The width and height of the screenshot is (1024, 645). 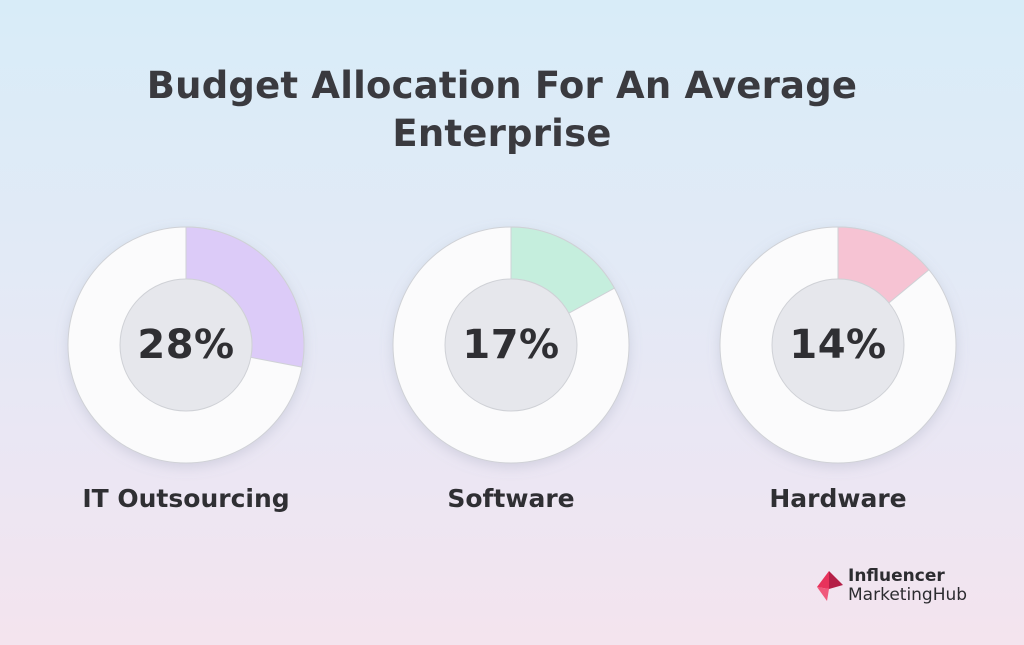 I want to click on donut-percent-it-outsourcing: 28%, so click(x=186, y=345).